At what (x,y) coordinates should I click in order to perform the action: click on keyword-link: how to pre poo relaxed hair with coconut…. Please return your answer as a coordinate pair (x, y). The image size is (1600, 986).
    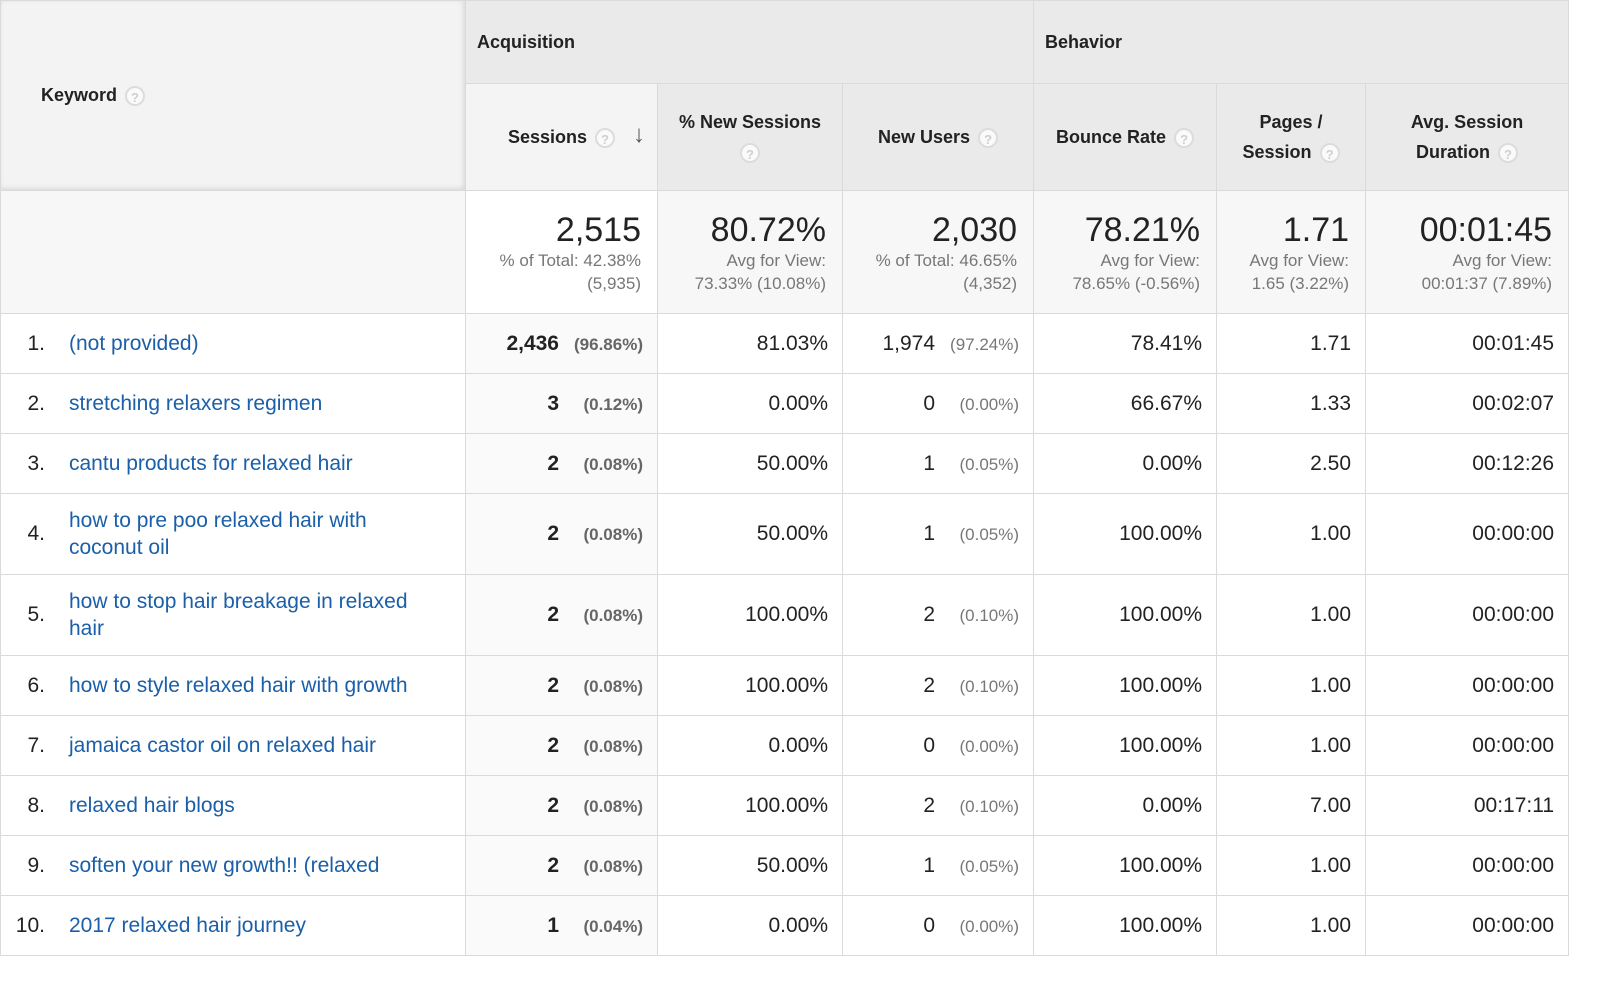
    Looking at the image, I should click on (218, 534).